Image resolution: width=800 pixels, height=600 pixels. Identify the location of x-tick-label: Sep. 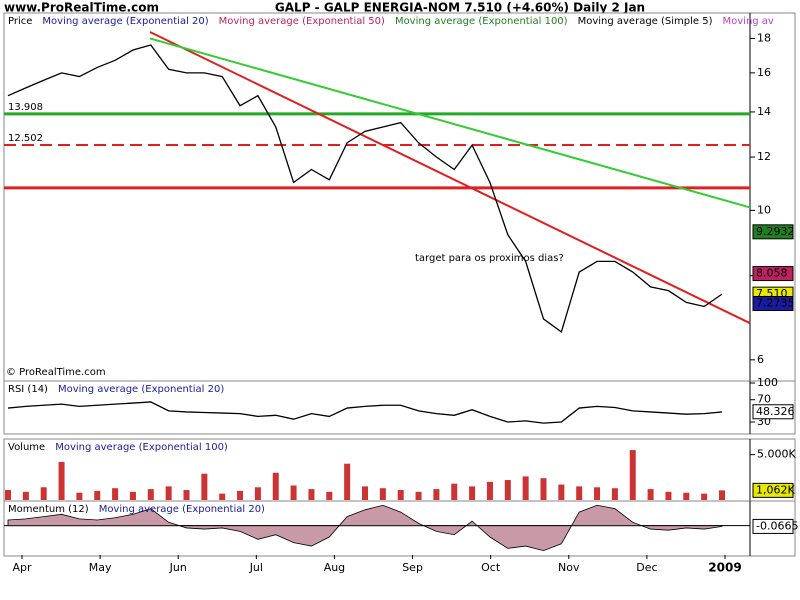
(412, 567).